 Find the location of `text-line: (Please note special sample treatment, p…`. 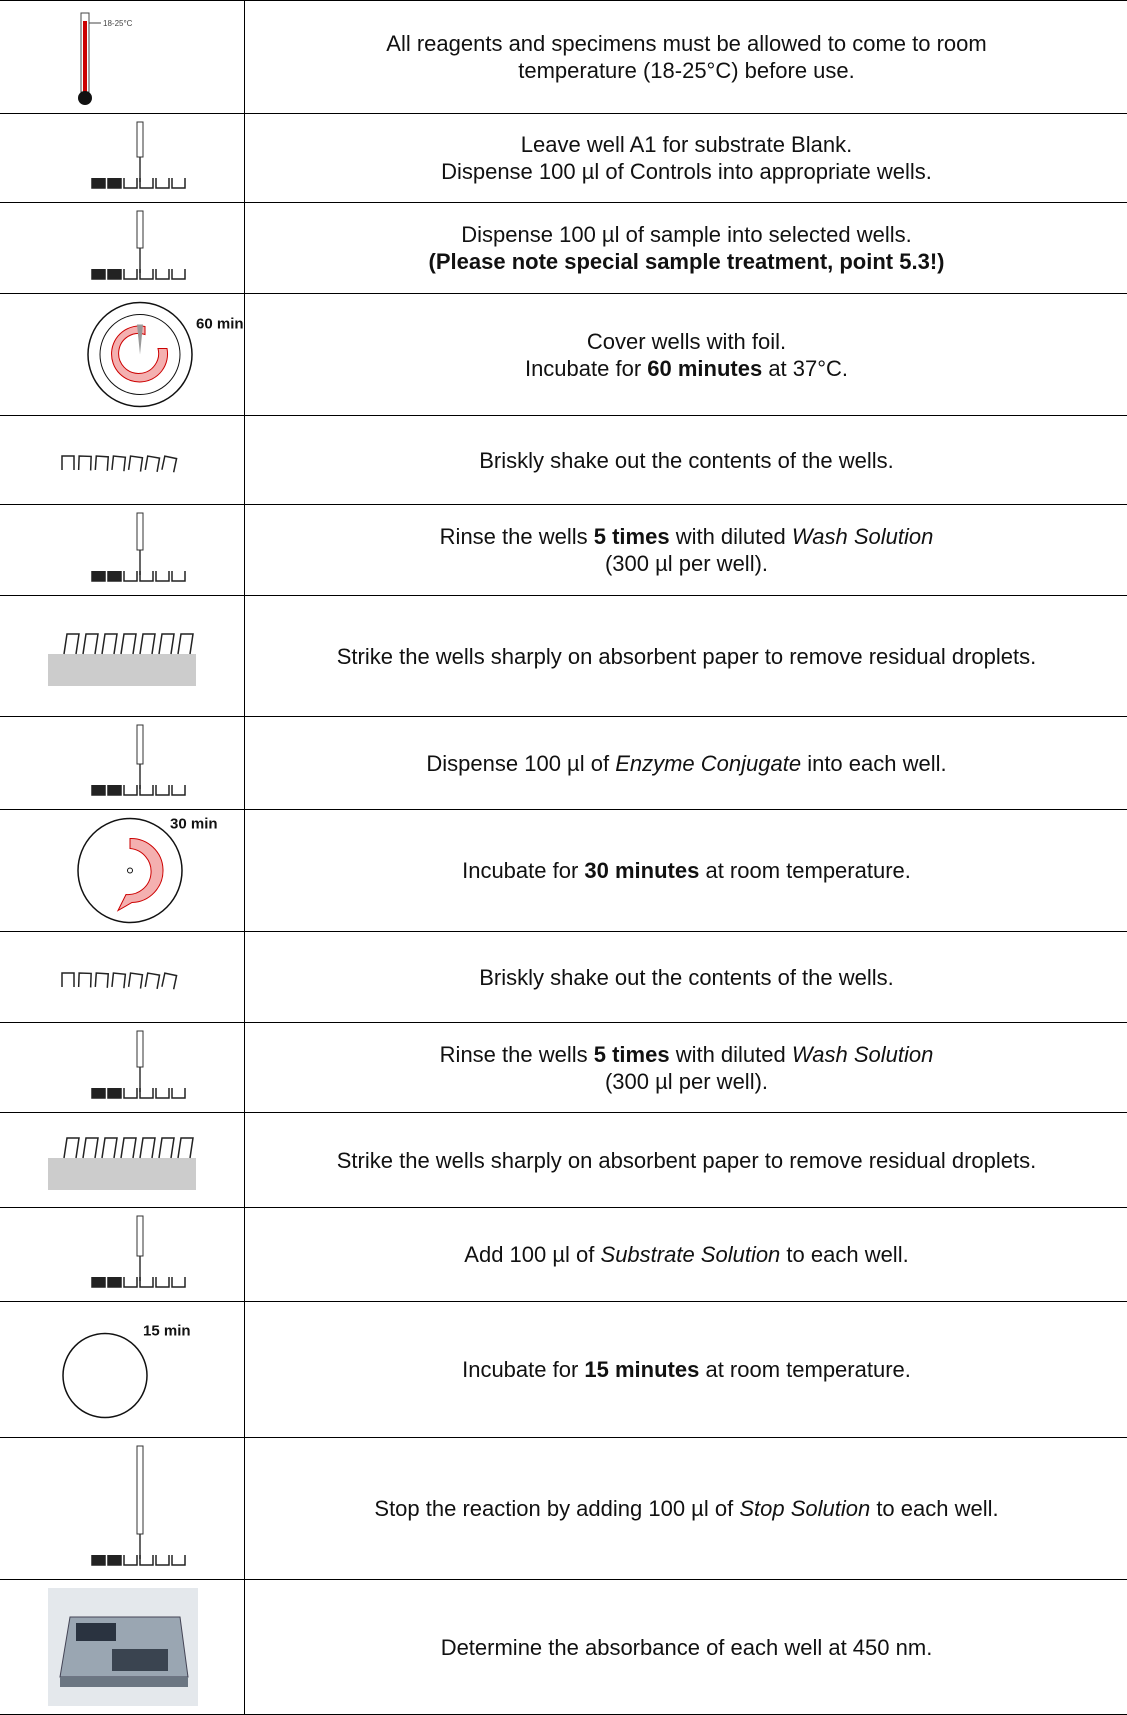

text-line: (Please note special sample treatment, p… is located at coordinates (687, 261).